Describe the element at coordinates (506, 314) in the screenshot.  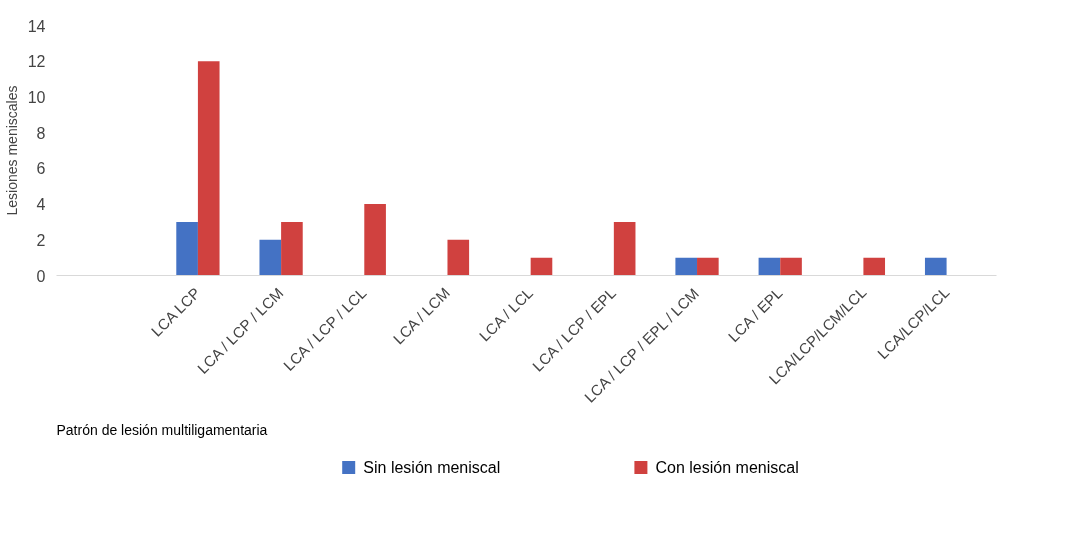
I see `x-tick-label: LCA / LCL` at that location.